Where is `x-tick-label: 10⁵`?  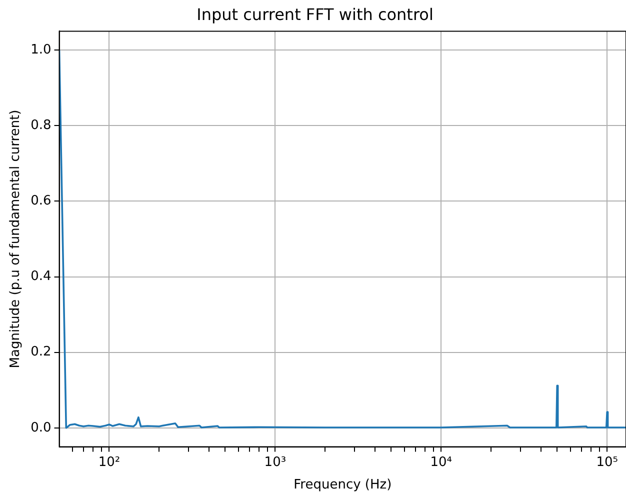 x-tick-label: 10⁵ is located at coordinates (607, 462).